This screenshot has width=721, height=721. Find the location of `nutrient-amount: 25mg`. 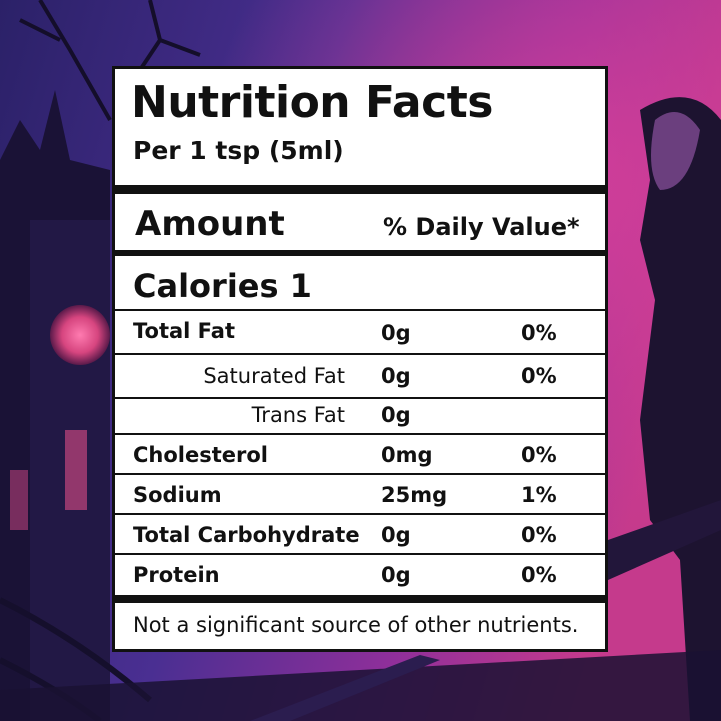

nutrient-amount: 25mg is located at coordinates (414, 495).